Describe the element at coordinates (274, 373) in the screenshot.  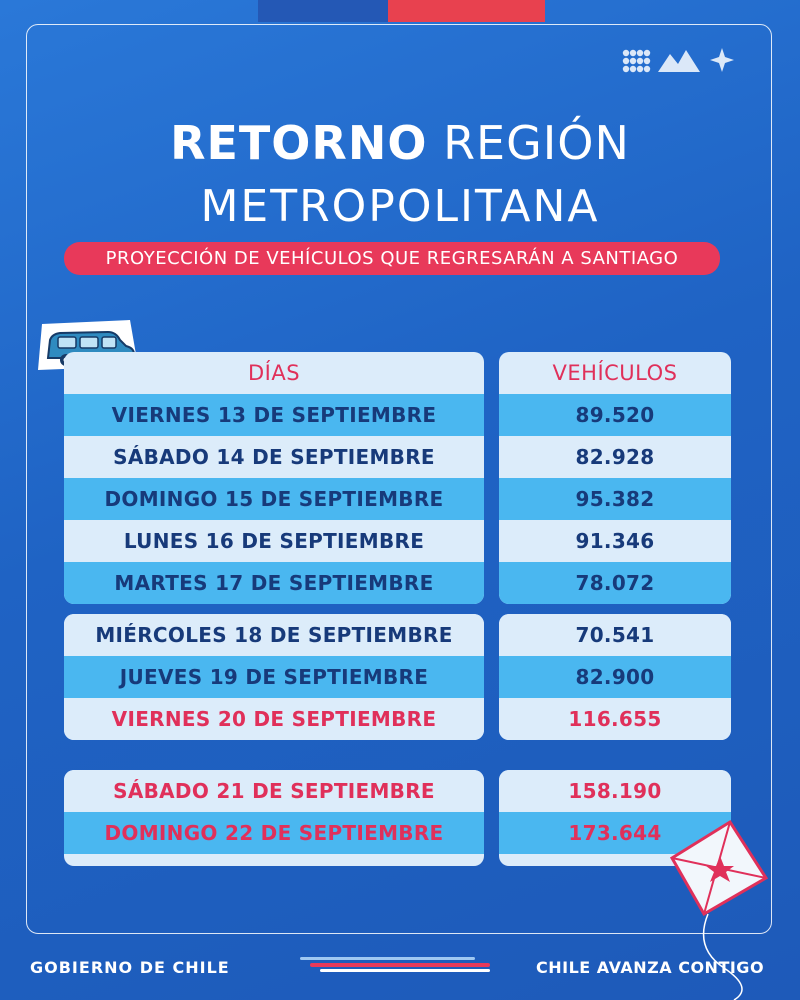
I see `col-header-days: DÍAS` at that location.